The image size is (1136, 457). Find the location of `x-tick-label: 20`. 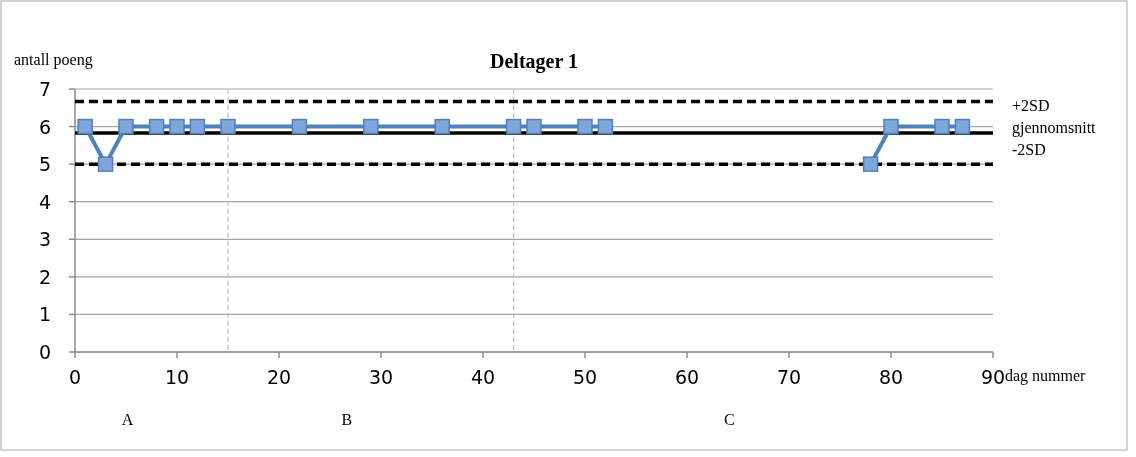

x-tick-label: 20 is located at coordinates (279, 377).